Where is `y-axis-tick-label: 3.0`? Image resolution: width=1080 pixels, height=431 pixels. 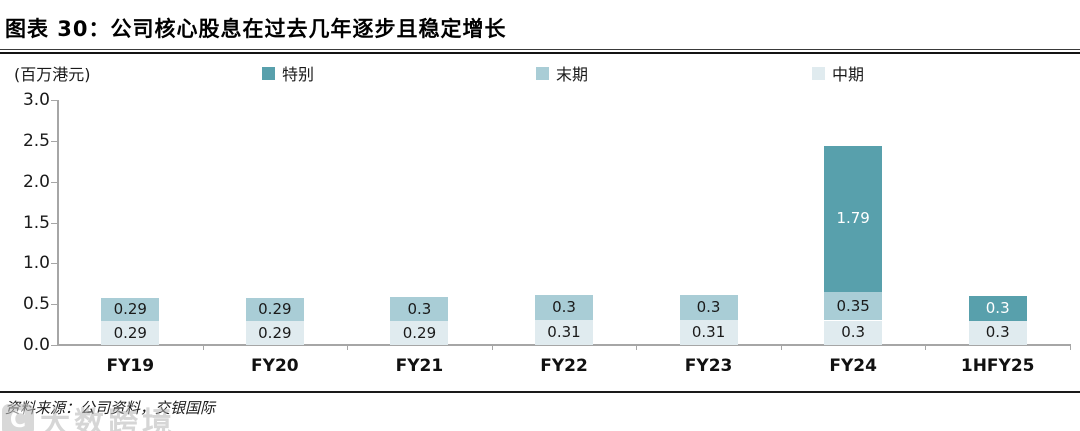 y-axis-tick-label: 3.0 is located at coordinates (36, 100).